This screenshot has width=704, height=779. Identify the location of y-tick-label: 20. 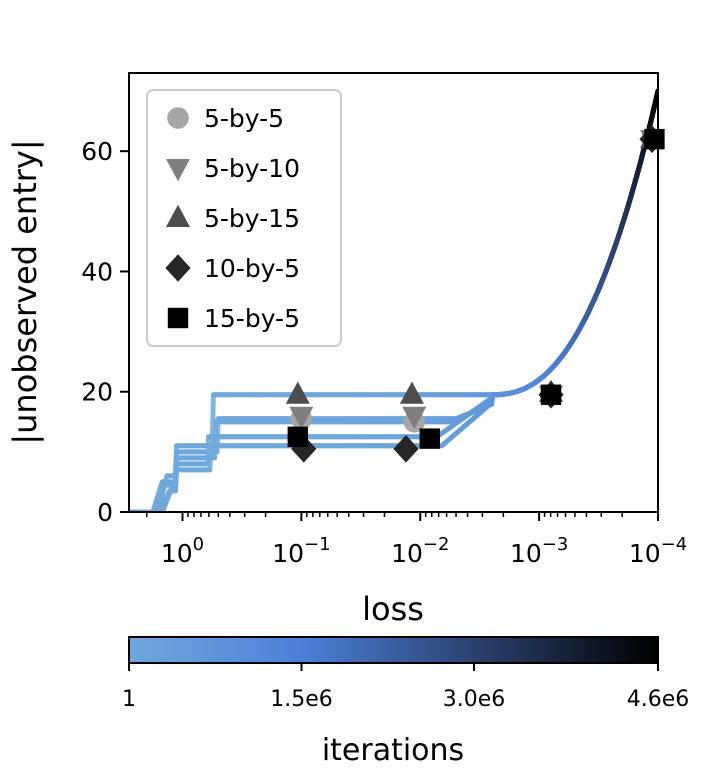
(97, 392).